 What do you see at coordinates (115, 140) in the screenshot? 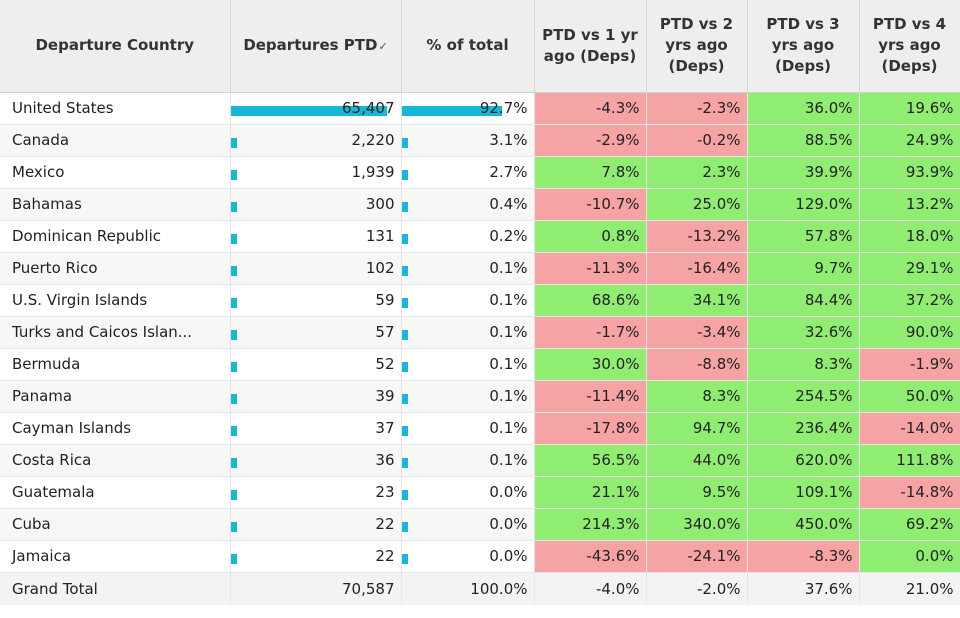
I see `country-cell: Canada` at bounding box center [115, 140].